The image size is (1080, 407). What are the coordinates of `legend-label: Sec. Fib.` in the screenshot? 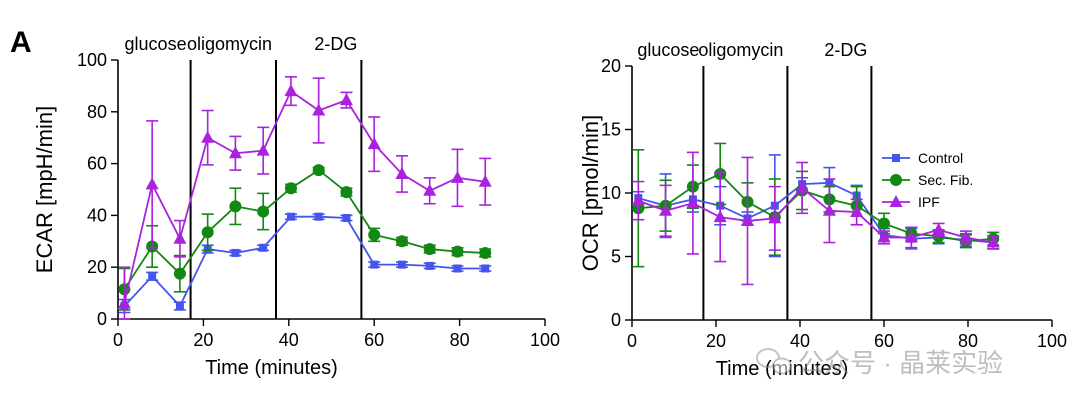 It's located at (945, 180).